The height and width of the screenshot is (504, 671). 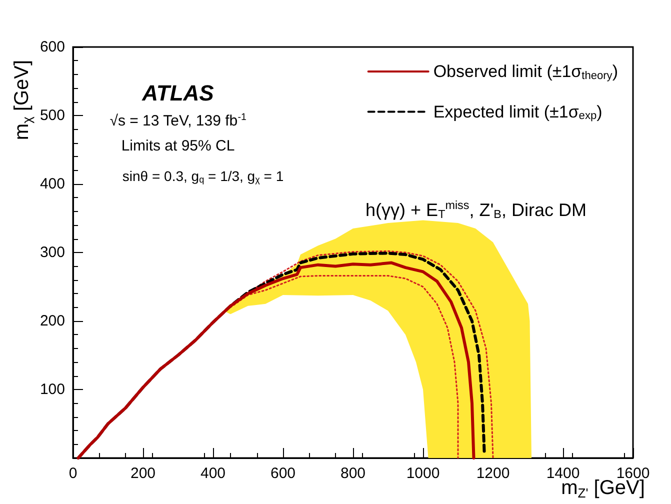 What do you see at coordinates (178, 146) in the screenshot?
I see `annotation: Limits at 95% CL` at bounding box center [178, 146].